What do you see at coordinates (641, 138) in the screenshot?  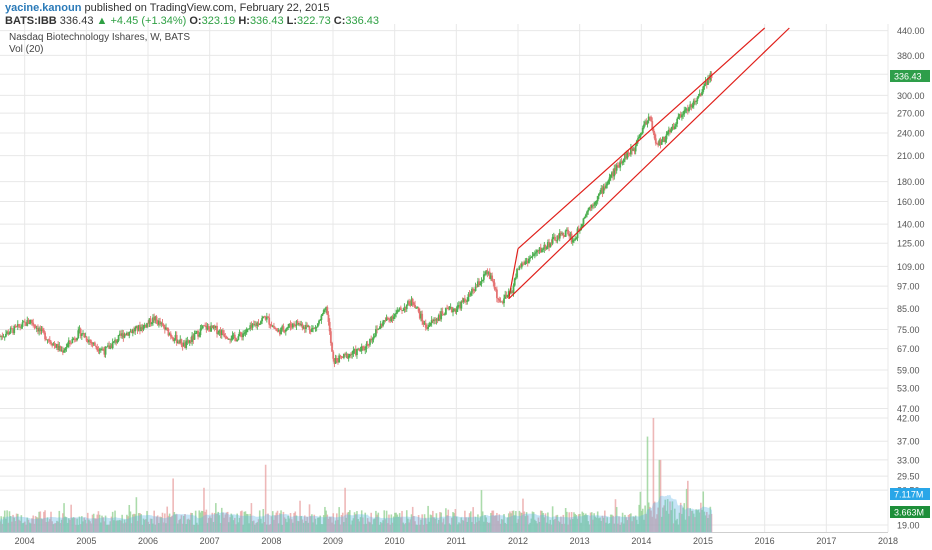 I see `channel-line` at bounding box center [641, 138].